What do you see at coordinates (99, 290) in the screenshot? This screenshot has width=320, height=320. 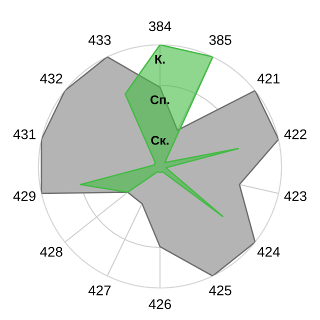 I see `spoke-label: 427` at bounding box center [99, 290].